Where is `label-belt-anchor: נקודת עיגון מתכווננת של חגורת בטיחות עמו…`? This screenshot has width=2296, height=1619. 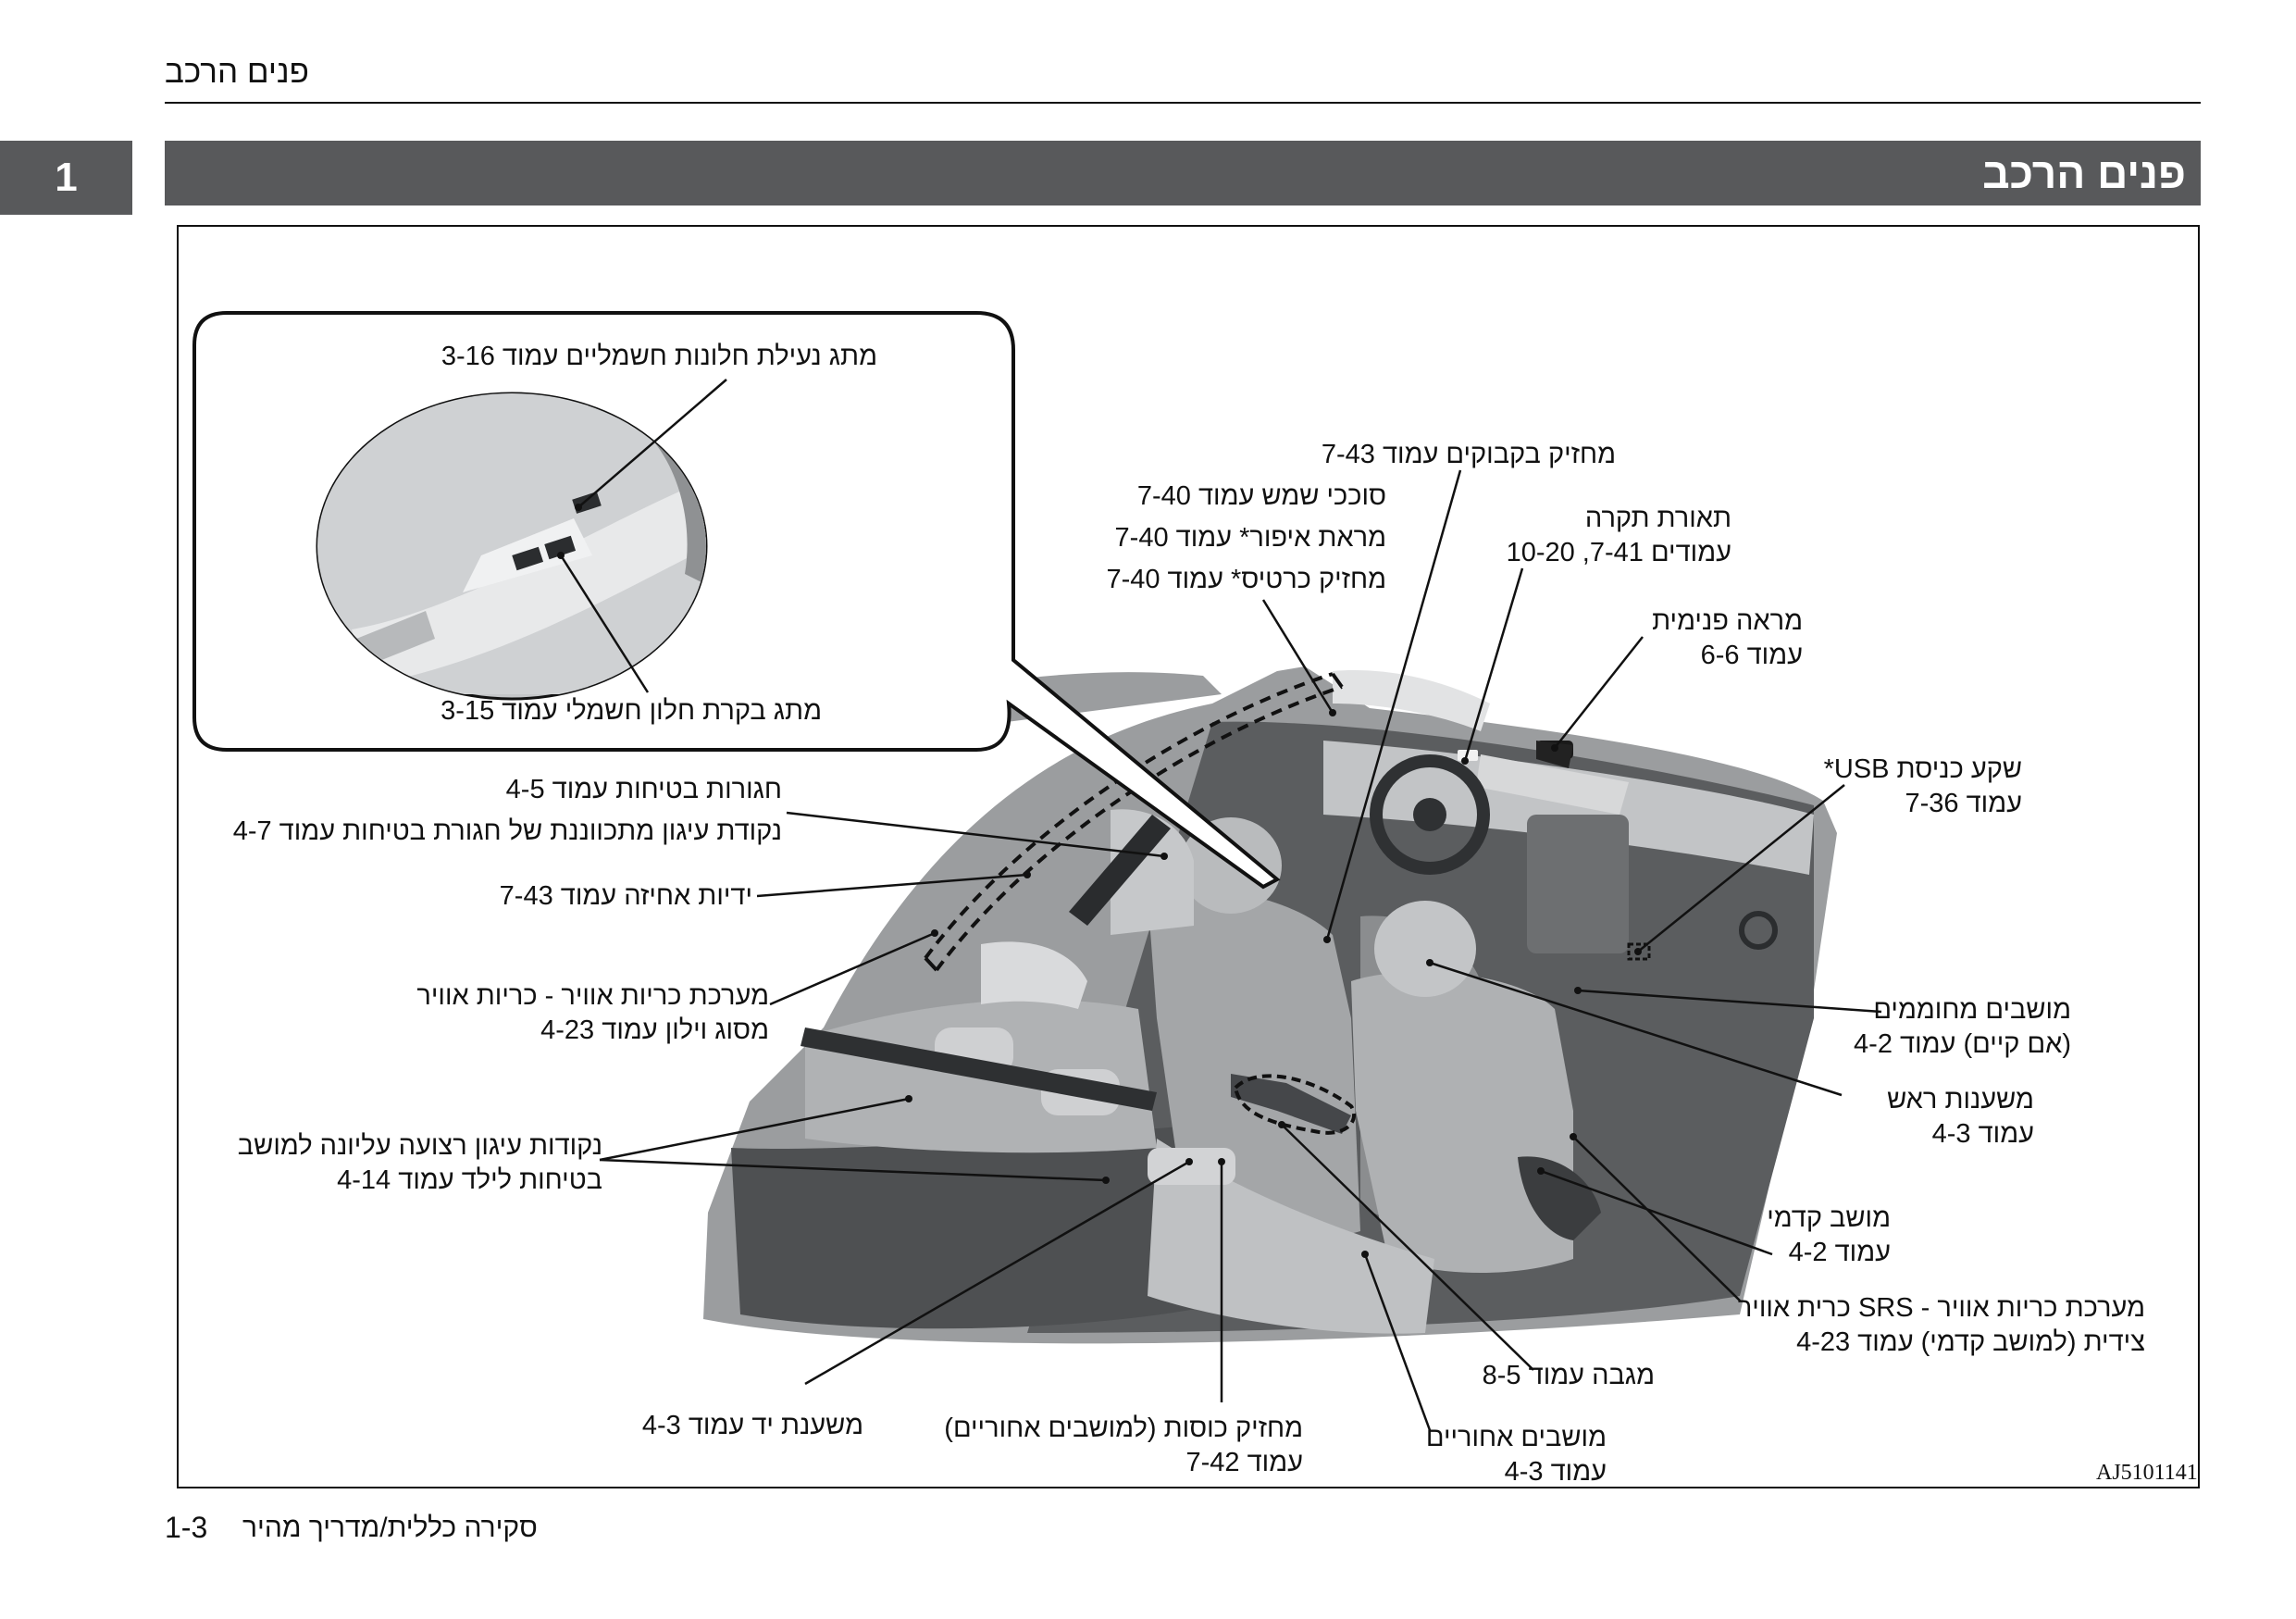
label-belt-anchor: נקודת עיגון מתכווננת של חגורת בטיחות עמו… is located at coordinates (507, 831).